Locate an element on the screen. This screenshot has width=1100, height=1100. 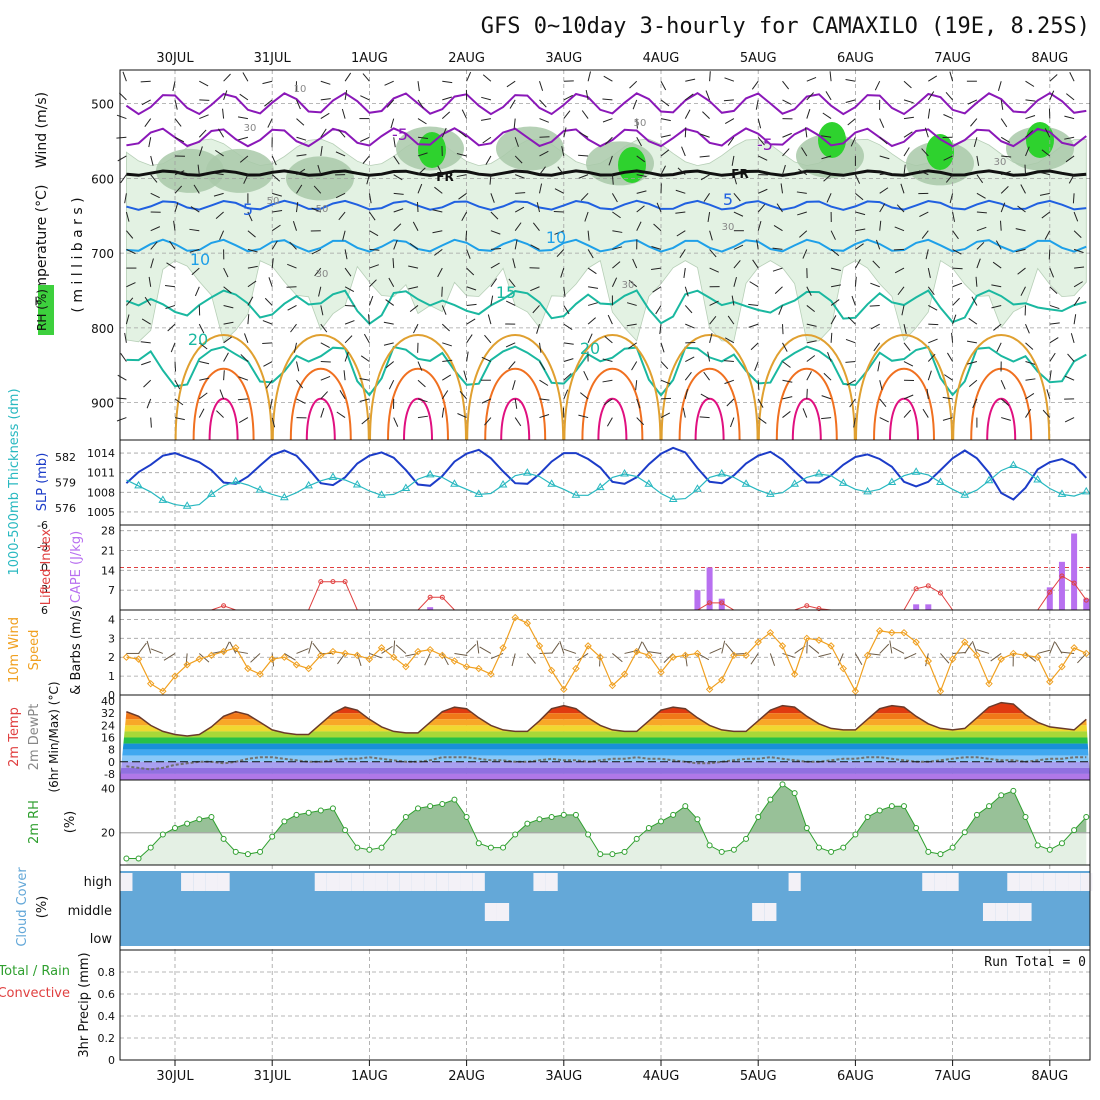
thickness-tick-label: 582 is located at coordinates (65, 457).